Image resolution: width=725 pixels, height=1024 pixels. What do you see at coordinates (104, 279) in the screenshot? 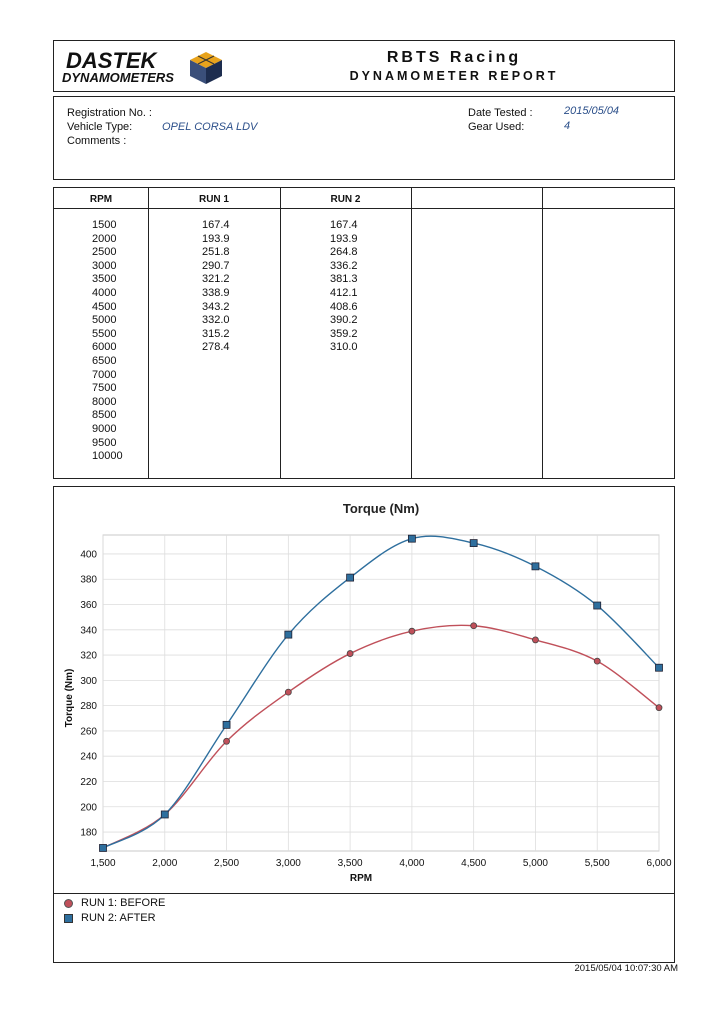
I see `rpm-cell: 3500` at bounding box center [104, 279].